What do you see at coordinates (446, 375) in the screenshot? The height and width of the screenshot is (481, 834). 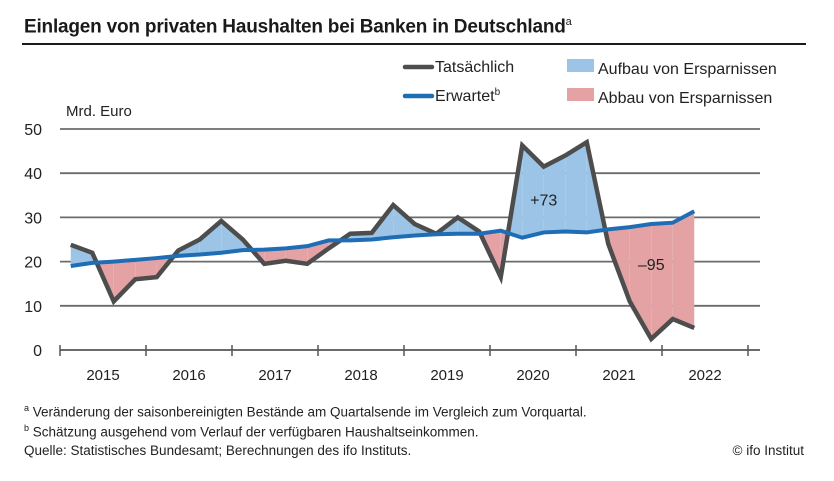 I see `x-tick-label: 2019` at bounding box center [446, 375].